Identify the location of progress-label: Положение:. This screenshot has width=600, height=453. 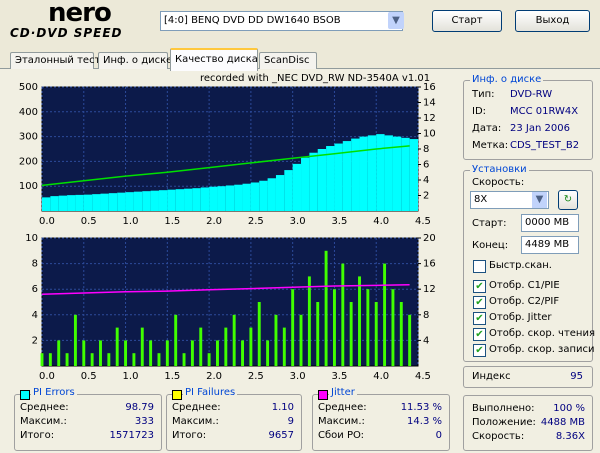
(504, 422).